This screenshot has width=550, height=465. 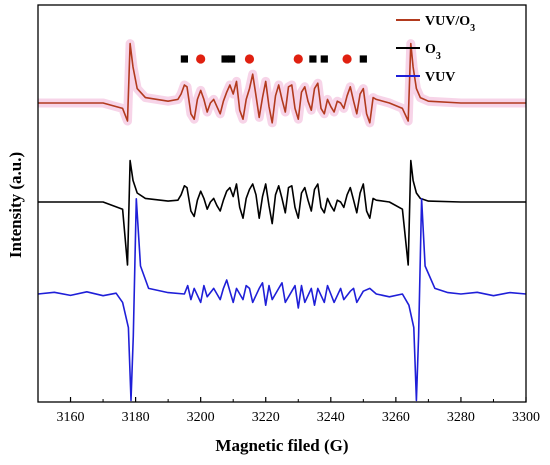 What do you see at coordinates (450, 24) in the screenshot?
I see `legend-label: VUV/O3` at bounding box center [450, 24].